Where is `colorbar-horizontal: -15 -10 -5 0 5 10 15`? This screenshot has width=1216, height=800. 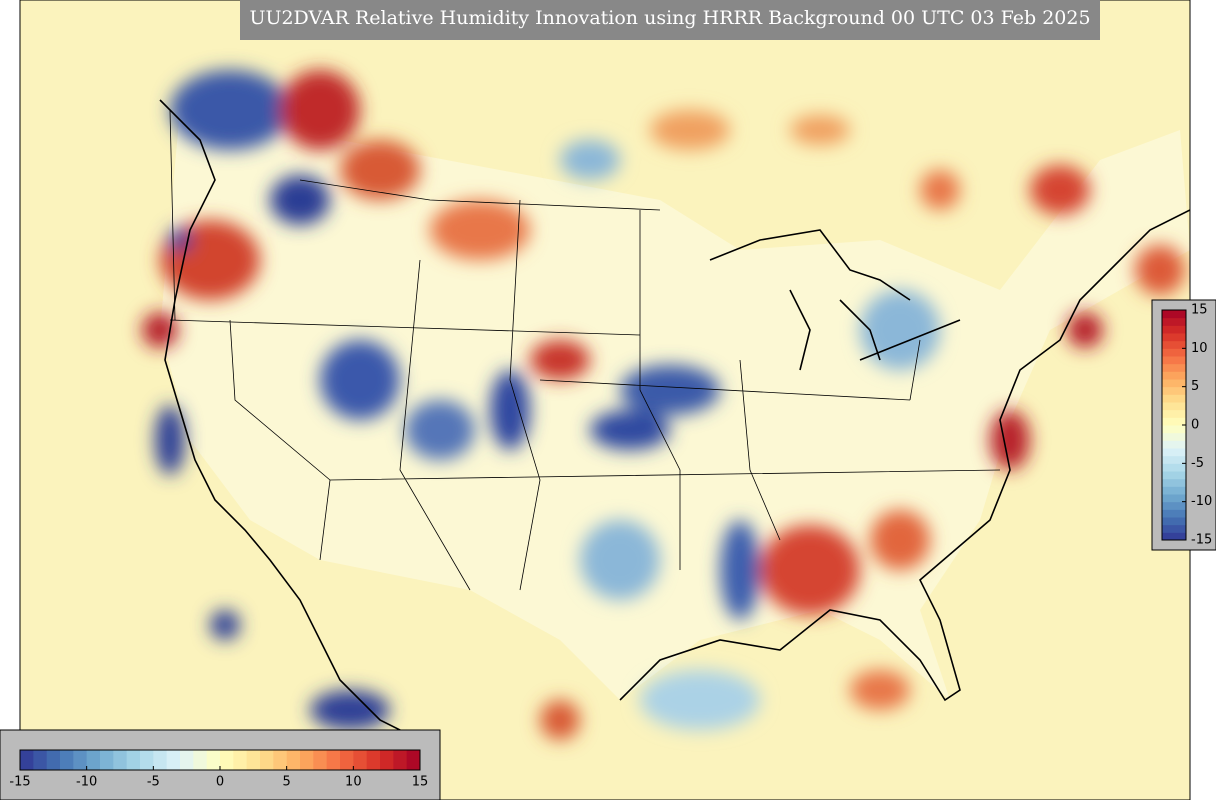
colorbar-horizontal: -15 -10 -5 0 5 10 15 is located at coordinates (219, 769).